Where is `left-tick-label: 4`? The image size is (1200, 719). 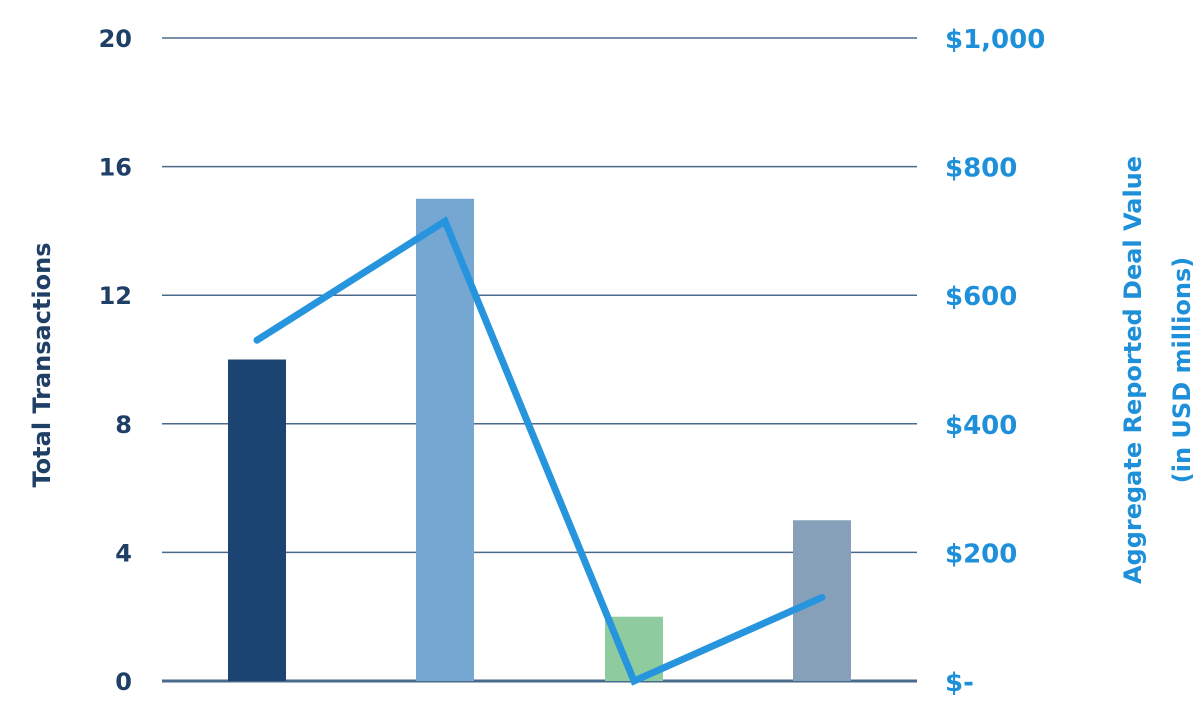
left-tick-label: 4 is located at coordinates (123, 553).